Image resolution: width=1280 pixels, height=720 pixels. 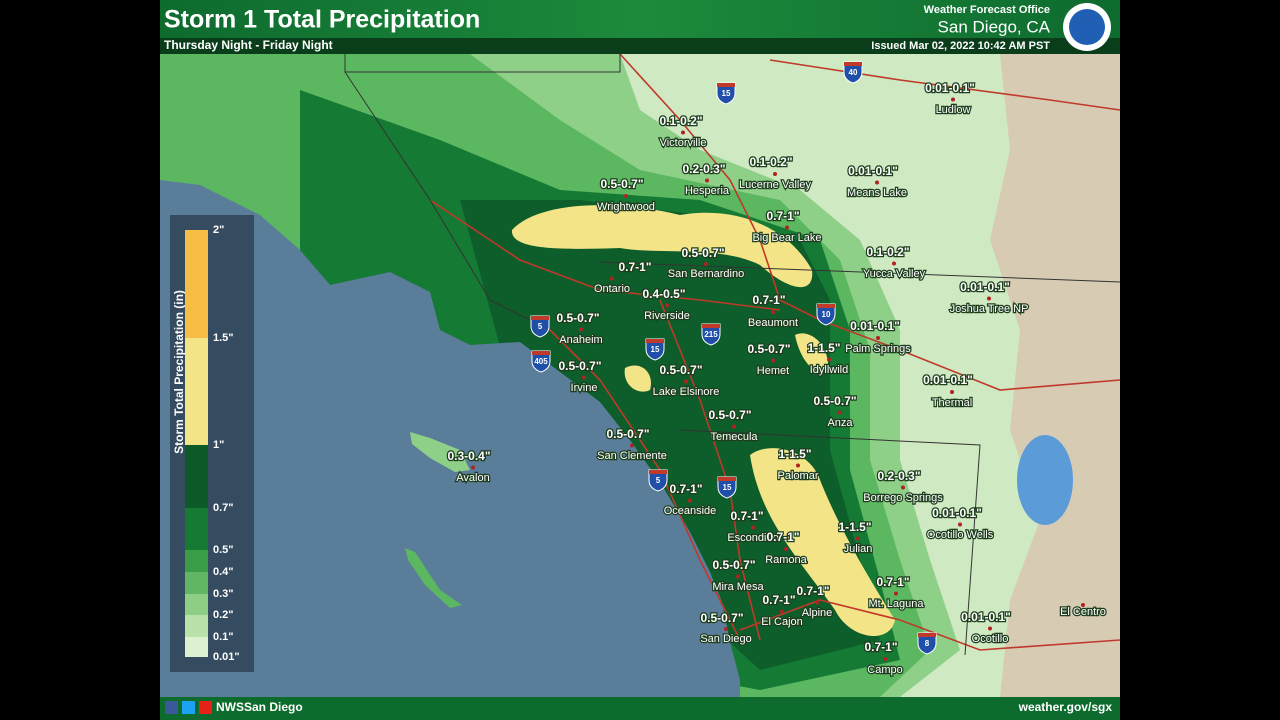 I want to click on legend-tick-label: 0.5", so click(x=223, y=550).